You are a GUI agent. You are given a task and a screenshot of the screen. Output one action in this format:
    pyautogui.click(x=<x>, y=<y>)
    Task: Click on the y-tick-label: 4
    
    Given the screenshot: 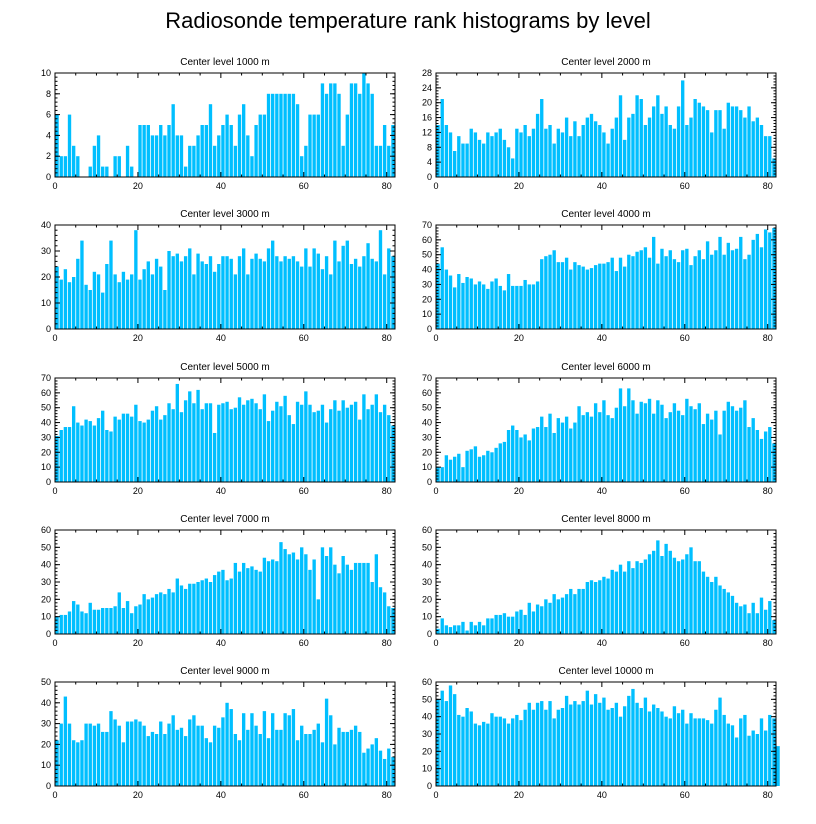 What is the action you would take?
    pyautogui.click(x=429, y=162)
    